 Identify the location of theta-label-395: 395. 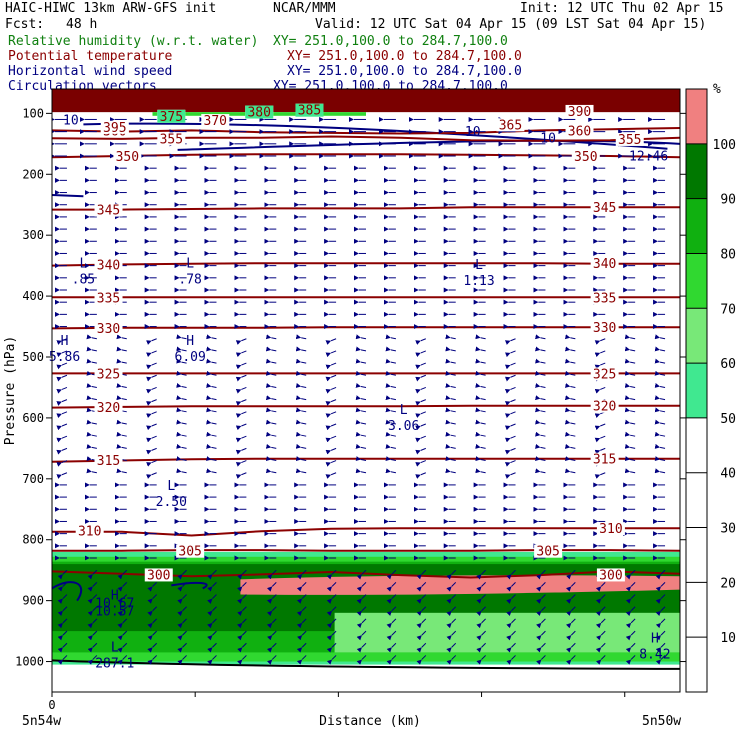
(114, 128).